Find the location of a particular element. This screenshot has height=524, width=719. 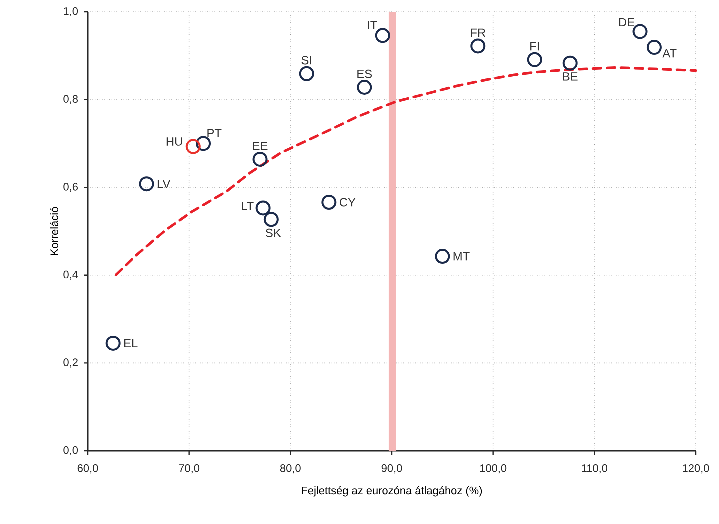

x-tick-label: 110,0 is located at coordinates (595, 469).